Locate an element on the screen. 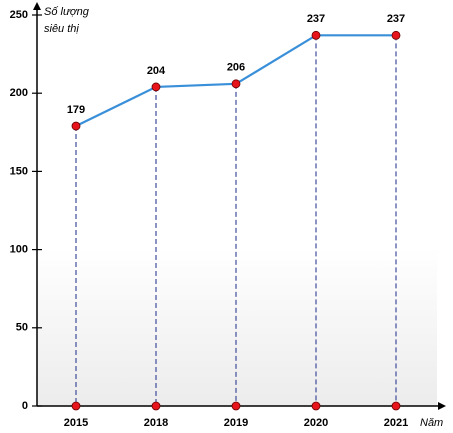 Image resolution: width=453 pixels, height=433 pixels. y-tick-label: 150 is located at coordinates (19, 171).